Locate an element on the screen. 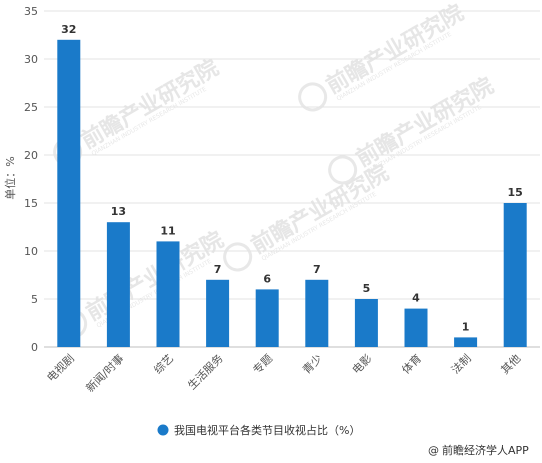 This screenshot has width=542, height=463. x-tick-label: 生活服务 is located at coordinates (205, 371).